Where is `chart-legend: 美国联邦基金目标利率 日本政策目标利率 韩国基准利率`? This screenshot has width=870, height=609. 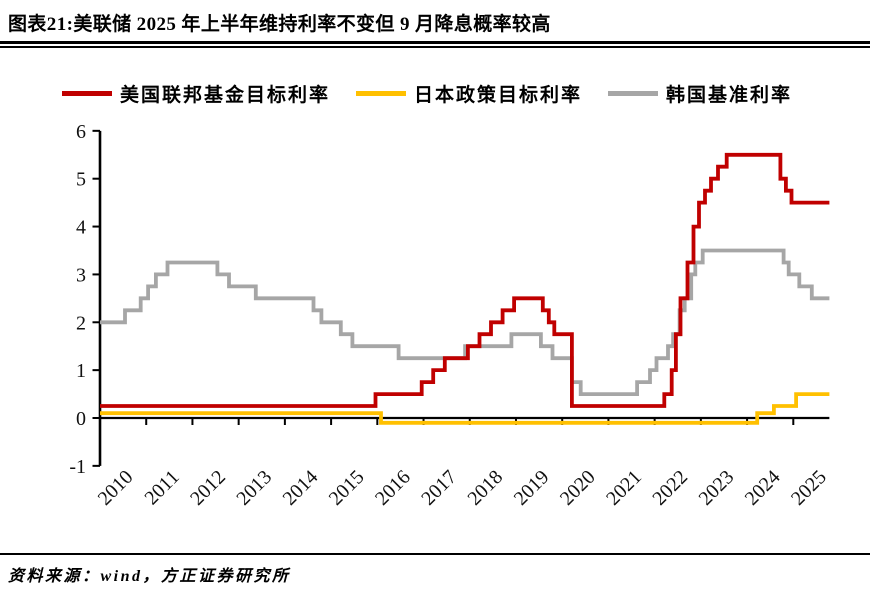
chart-legend: 美国联邦基金目标利率 日本政策目标利率 韩国基准利率 is located at coordinates (427, 93).